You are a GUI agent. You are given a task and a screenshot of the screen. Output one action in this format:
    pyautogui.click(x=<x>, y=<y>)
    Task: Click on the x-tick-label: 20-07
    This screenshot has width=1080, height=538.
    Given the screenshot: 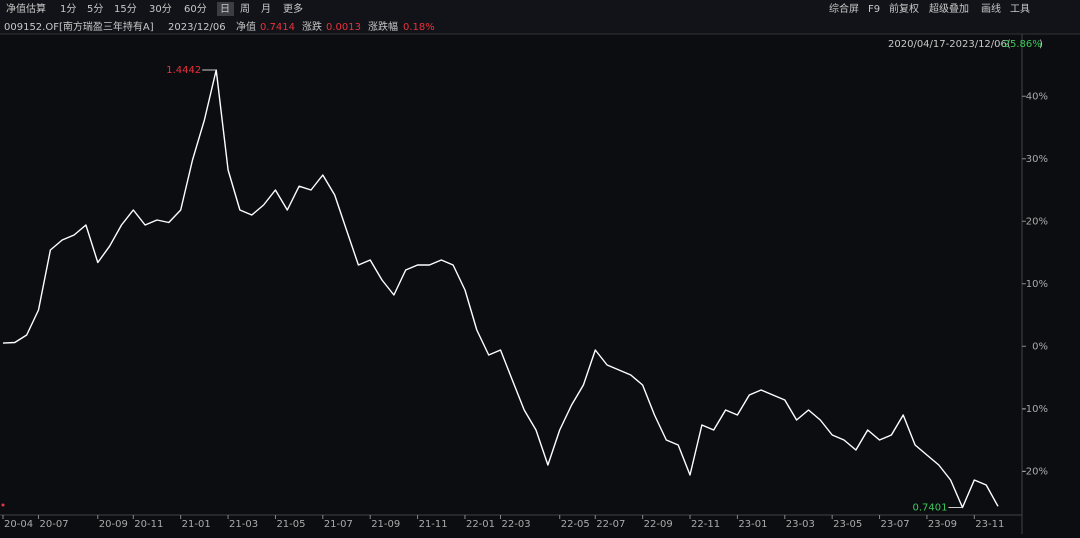 What is the action you would take?
    pyautogui.click(x=54, y=524)
    